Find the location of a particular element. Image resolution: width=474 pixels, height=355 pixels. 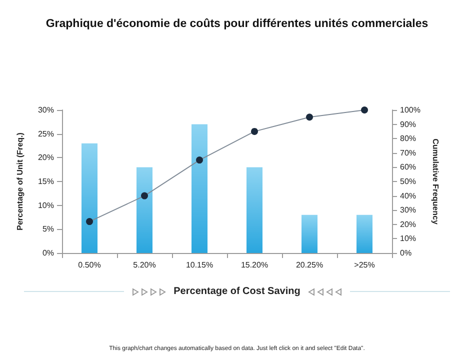

y-tick-label: 25% is located at coordinates (46, 133).